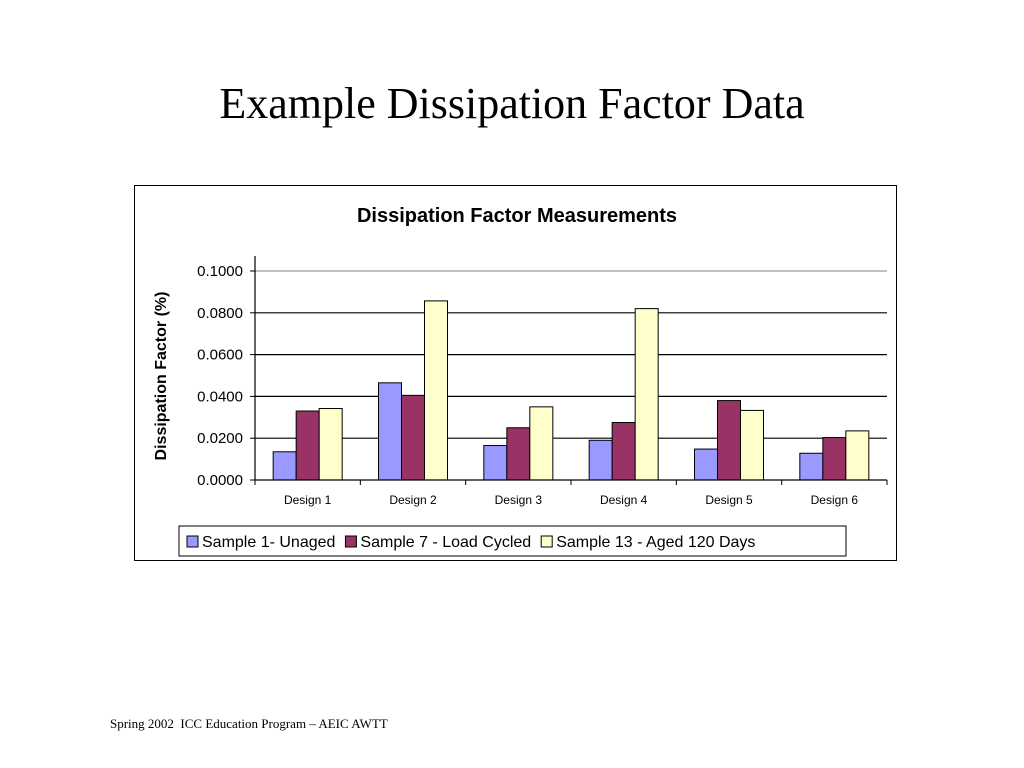 This screenshot has width=1024, height=768. What do you see at coordinates (308, 500) in the screenshot?
I see `x-tick-label: Design 1` at bounding box center [308, 500].